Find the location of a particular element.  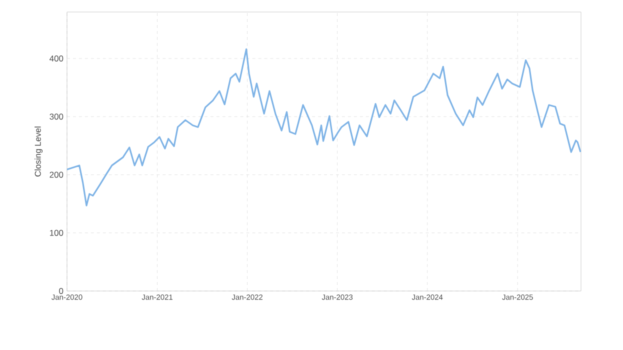

y-axis-title: Closing Level is located at coordinates (38, 151).